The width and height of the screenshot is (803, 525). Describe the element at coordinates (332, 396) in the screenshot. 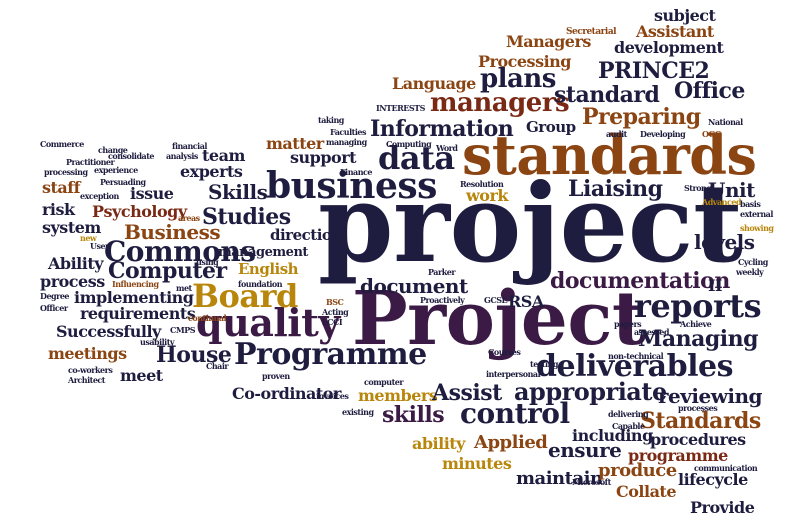

I see `word-invoices: invoices` at that location.